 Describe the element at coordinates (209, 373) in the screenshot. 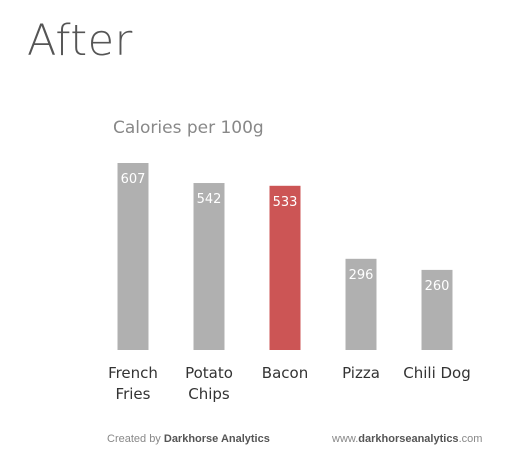

I see `category-label-1-0: Potato` at that location.